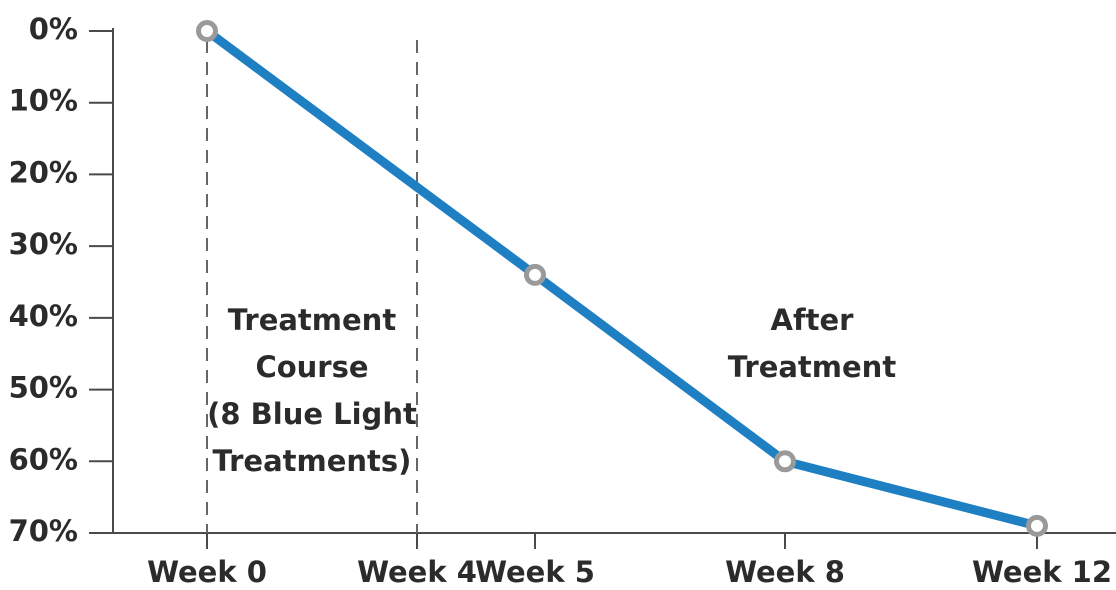 The image size is (1116, 590). What do you see at coordinates (1042, 572) in the screenshot?
I see `x-tick-label: Week 12` at bounding box center [1042, 572].